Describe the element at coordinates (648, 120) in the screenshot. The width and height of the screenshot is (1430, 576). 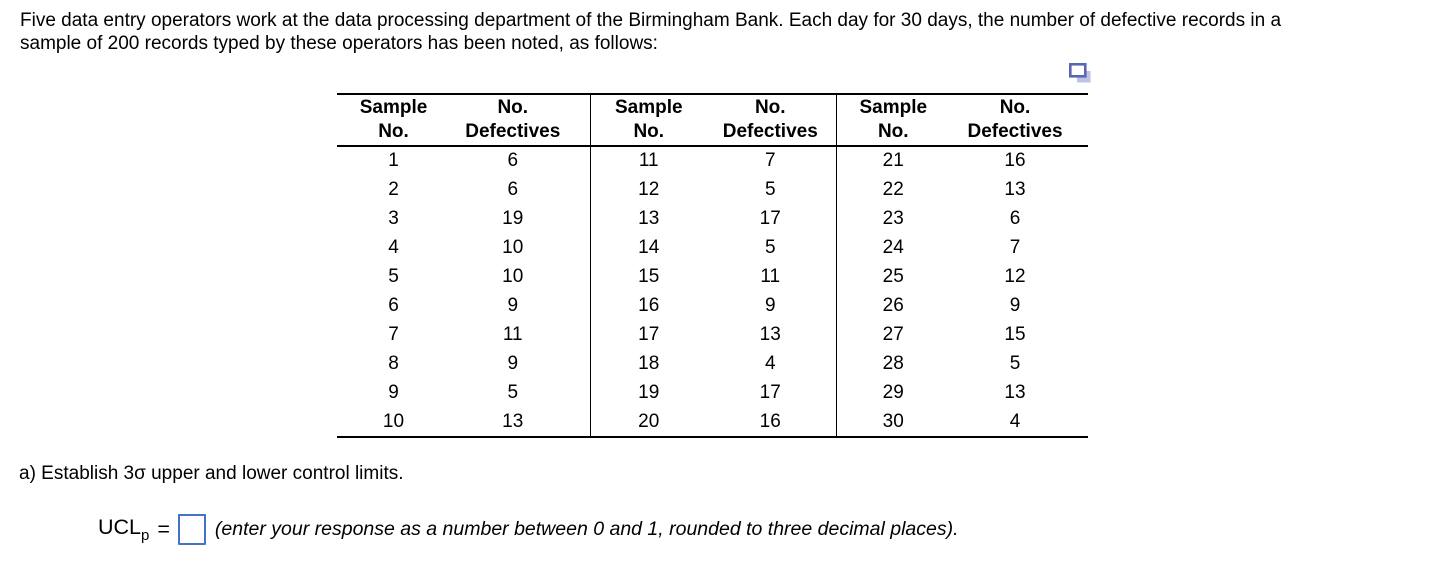
I see `header-sample-no-2: Sample No.` at that location.